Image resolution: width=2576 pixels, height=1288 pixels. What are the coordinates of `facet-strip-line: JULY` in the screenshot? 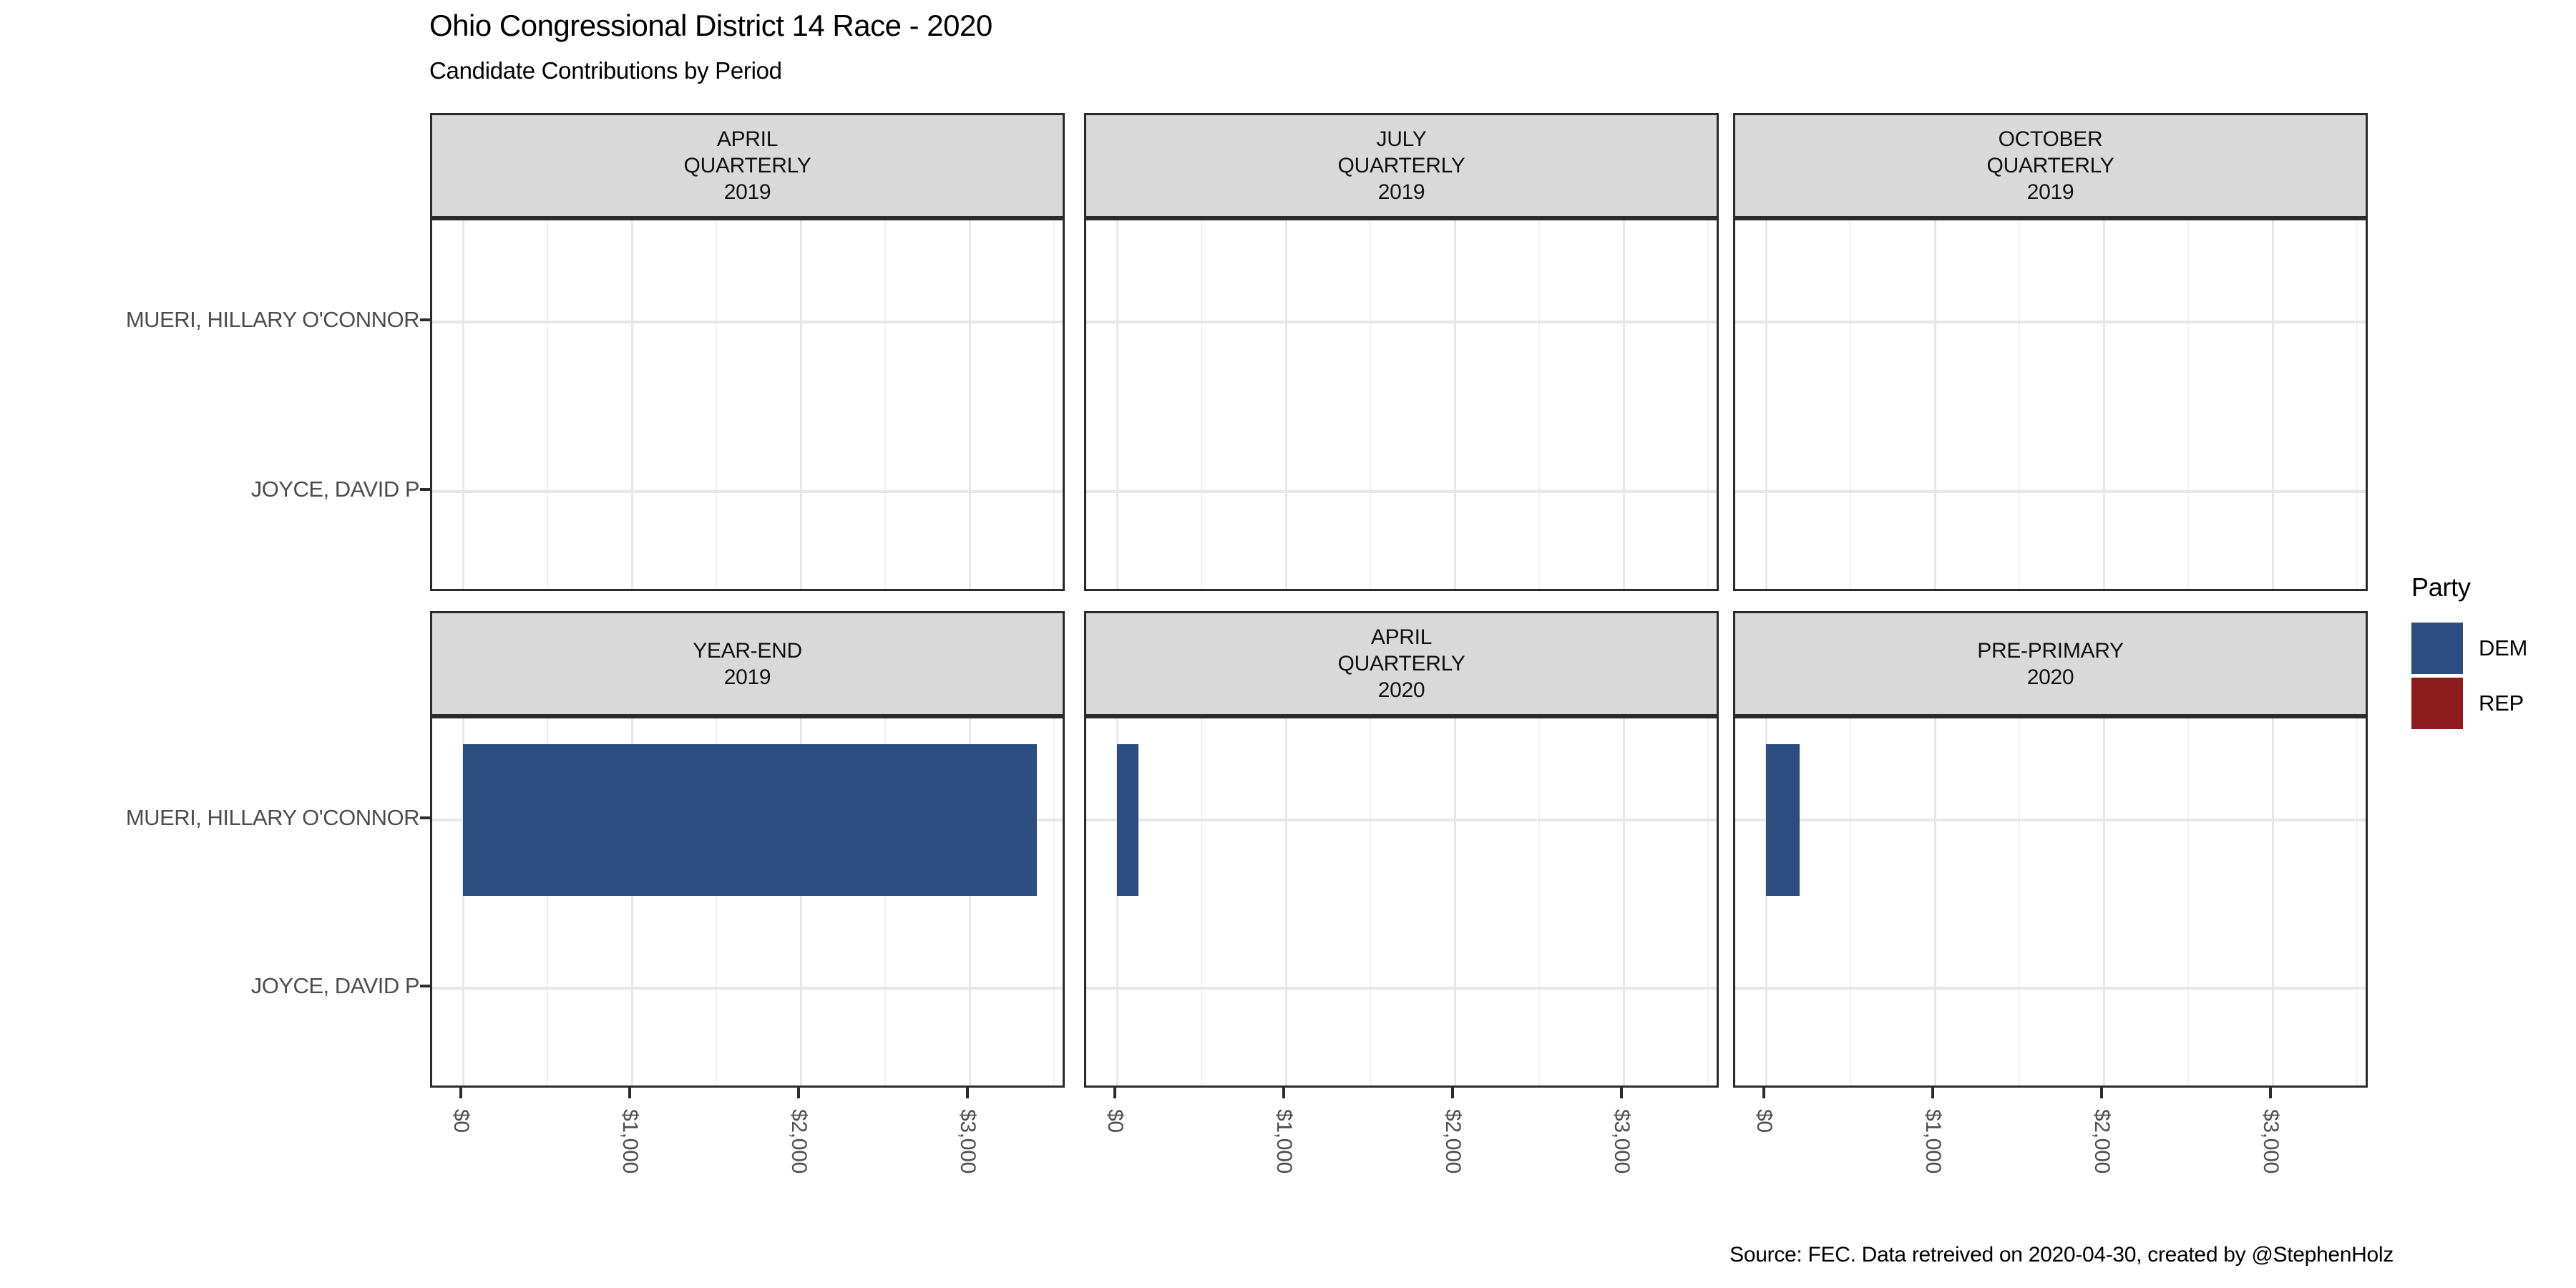 It's located at (1401, 139).